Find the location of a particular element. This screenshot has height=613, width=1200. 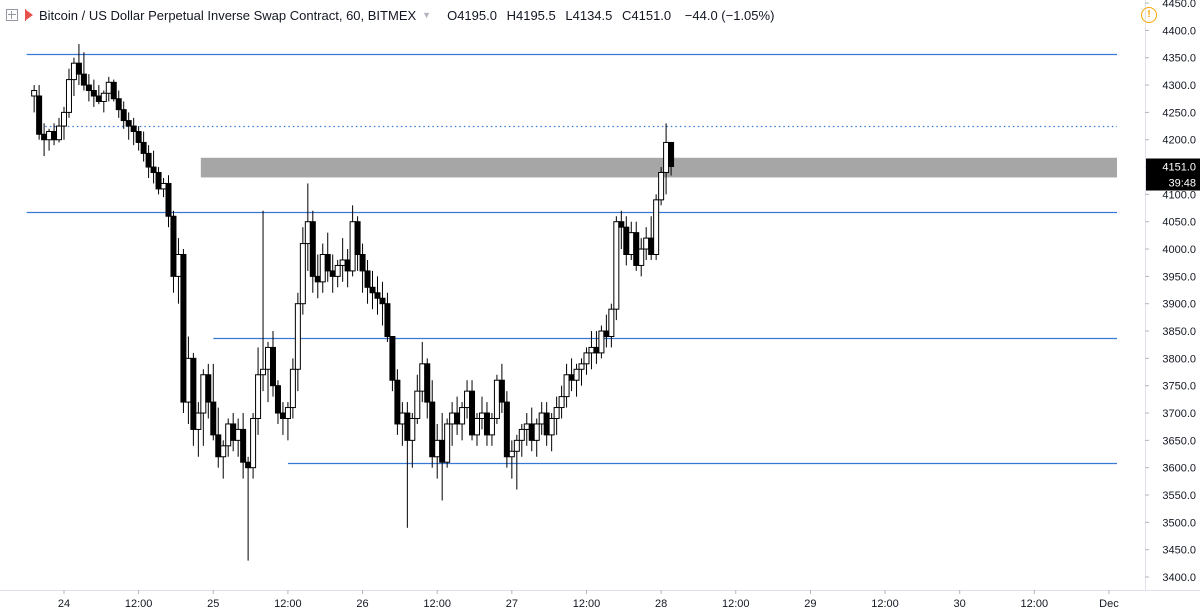

countdown-badge is located at coordinates (1173, 182).